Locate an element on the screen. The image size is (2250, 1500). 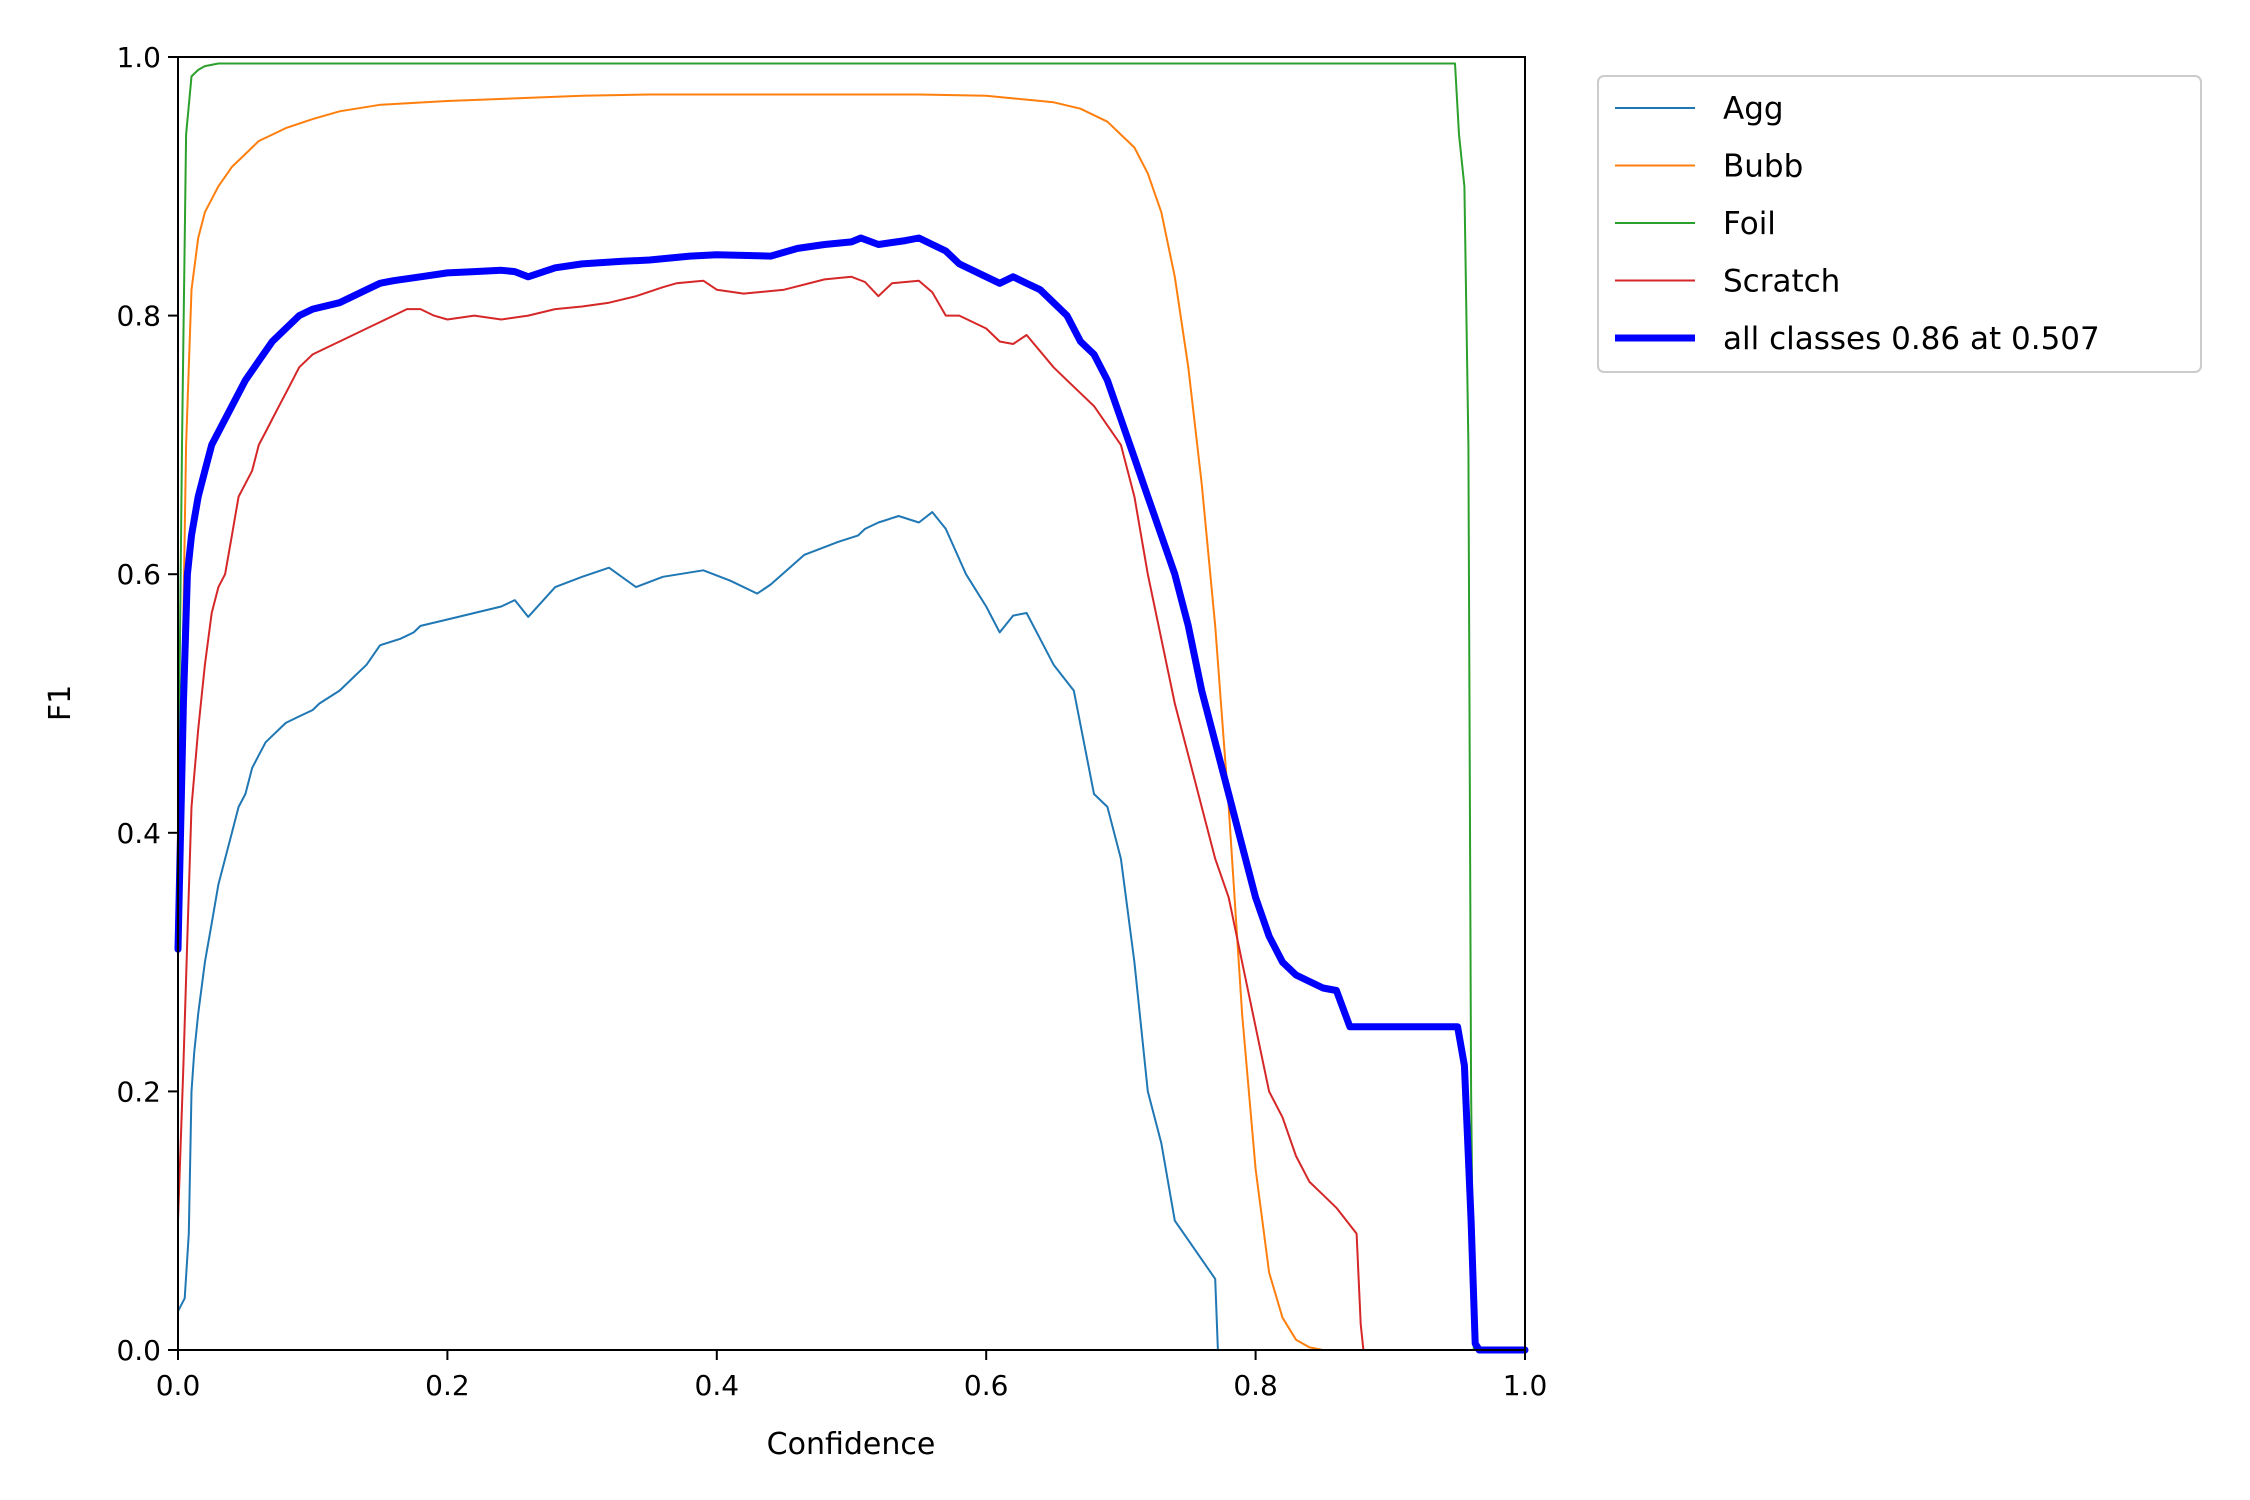
legend-label-all-classes-0-86-at-0-507: all classes 0.86 at 0.507 is located at coordinates (1911, 339).